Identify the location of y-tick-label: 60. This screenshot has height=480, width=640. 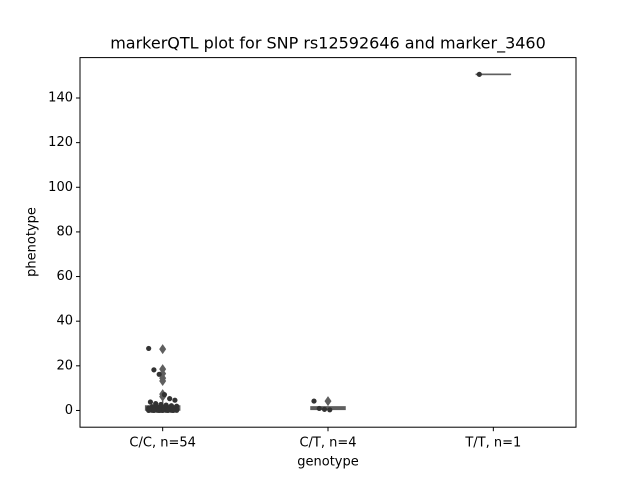
(64, 276).